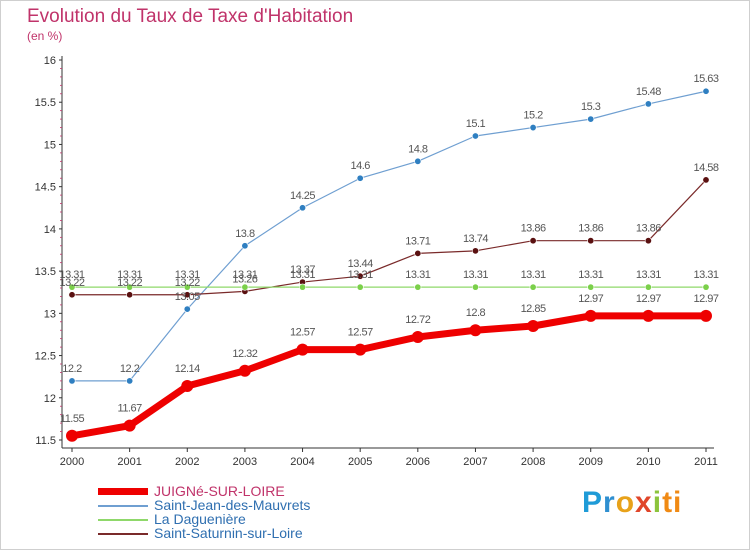  Describe the element at coordinates (123, 506) in the screenshot. I see `legend-swatch` at that location.